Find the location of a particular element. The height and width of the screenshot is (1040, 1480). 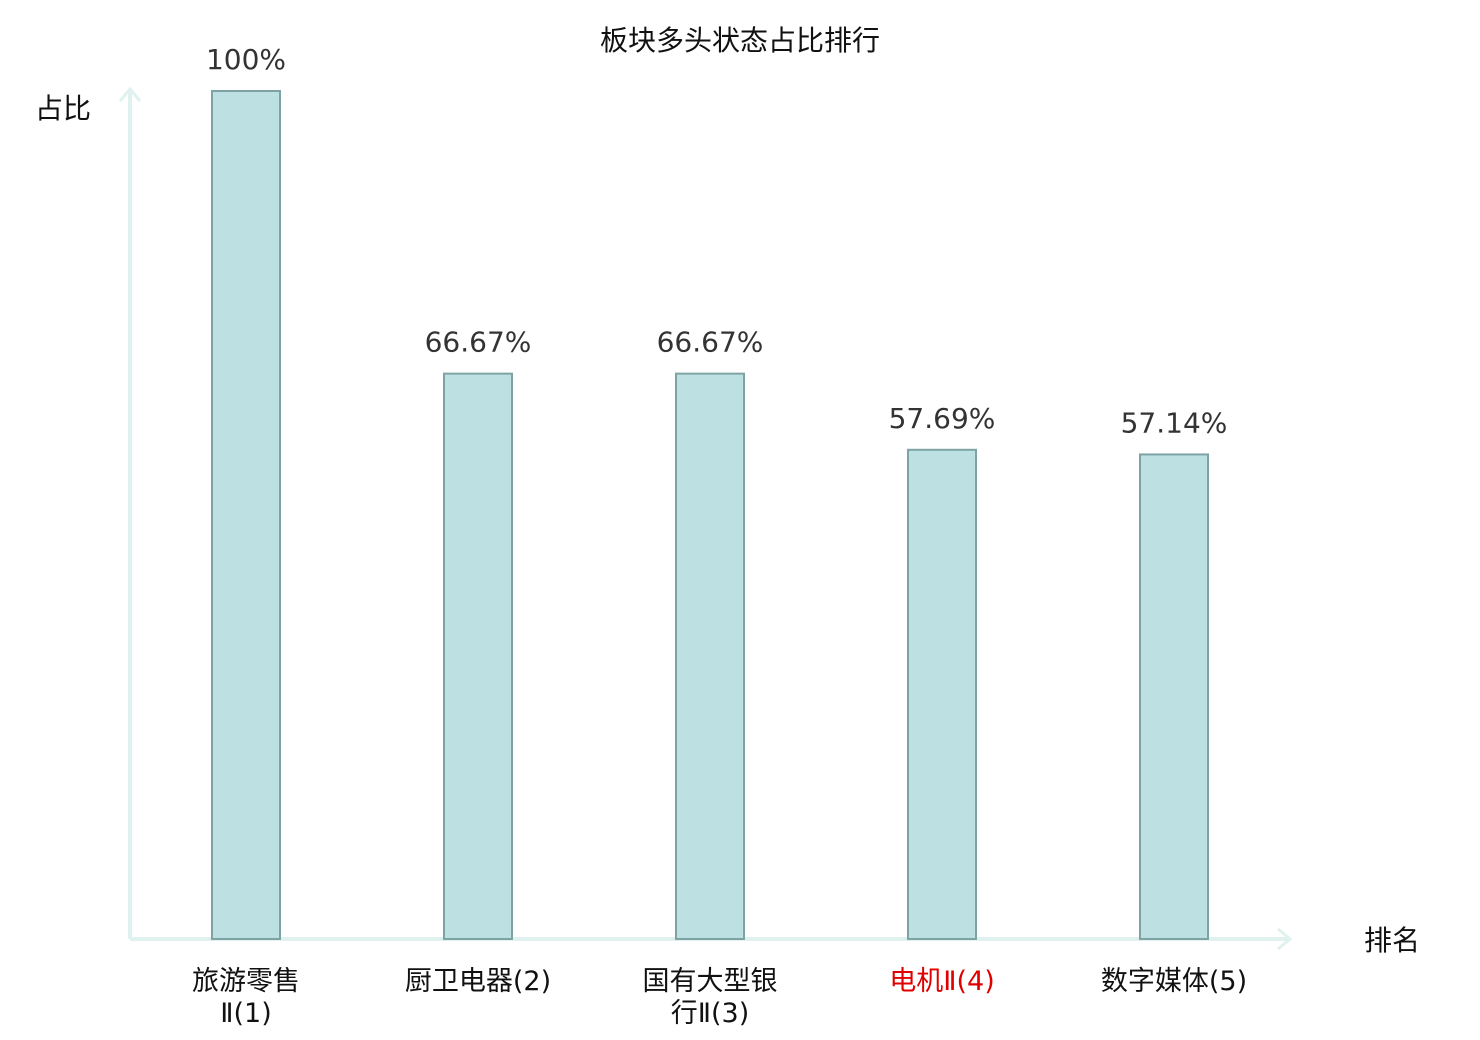

y-axis-arrow is located at coordinates (130, 94).